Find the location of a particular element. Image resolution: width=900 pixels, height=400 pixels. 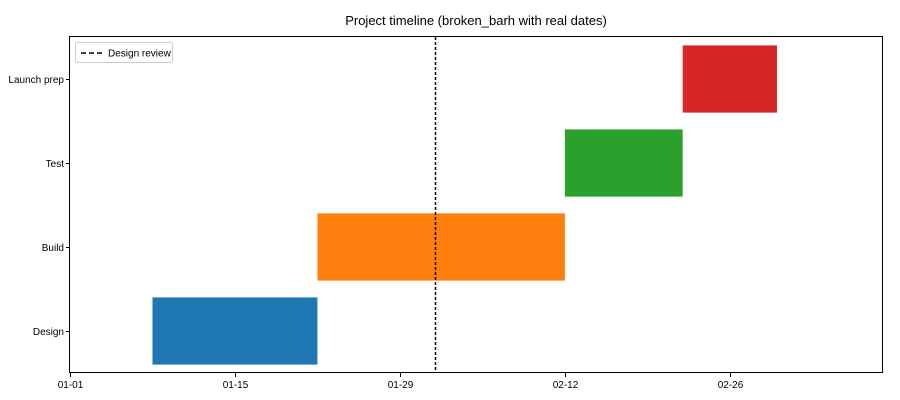

legend-label-design-review: Design review is located at coordinates (140, 54).